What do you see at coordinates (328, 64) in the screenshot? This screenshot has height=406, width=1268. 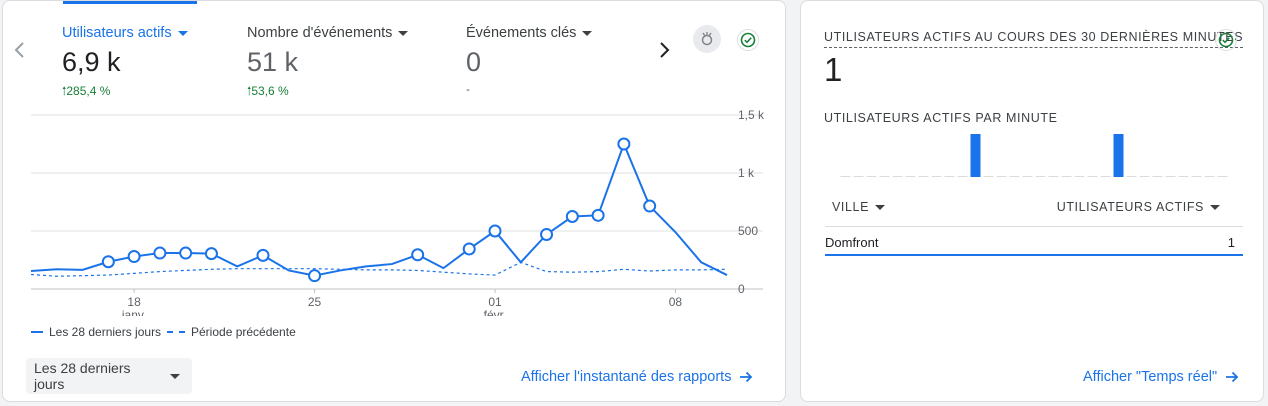 I see `metric-event-count: Nombre d'événements 51 k 🠑53,6 %` at bounding box center [328, 64].